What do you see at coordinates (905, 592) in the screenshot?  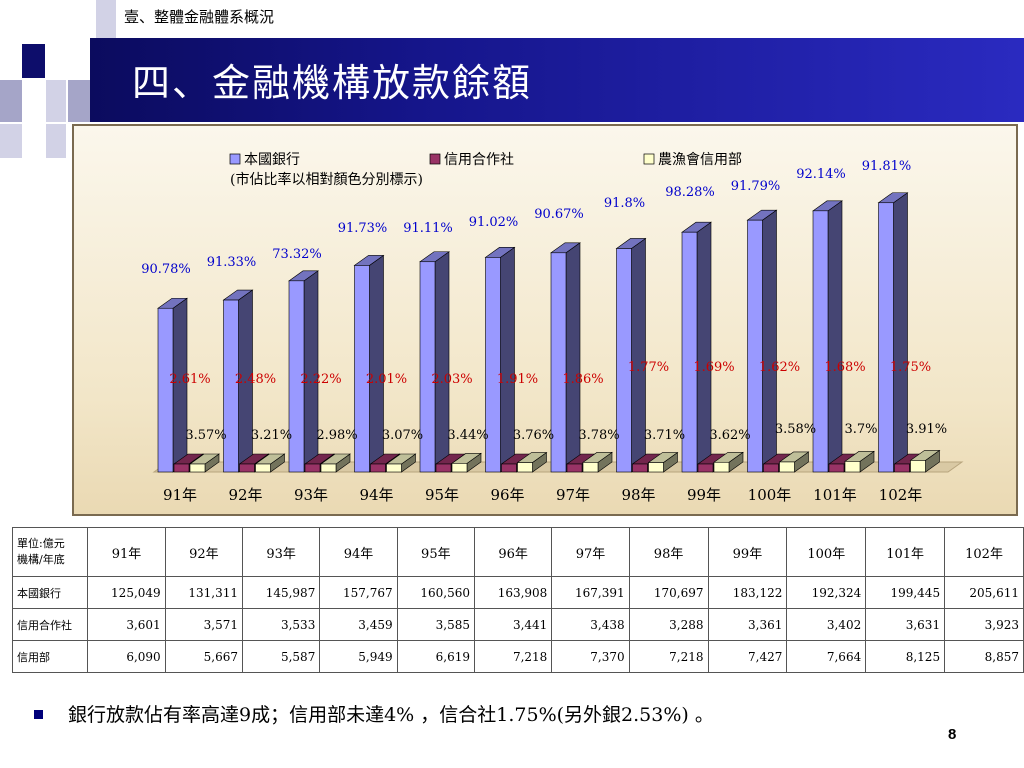 I see `table-cell: 199,445` at bounding box center [905, 592].